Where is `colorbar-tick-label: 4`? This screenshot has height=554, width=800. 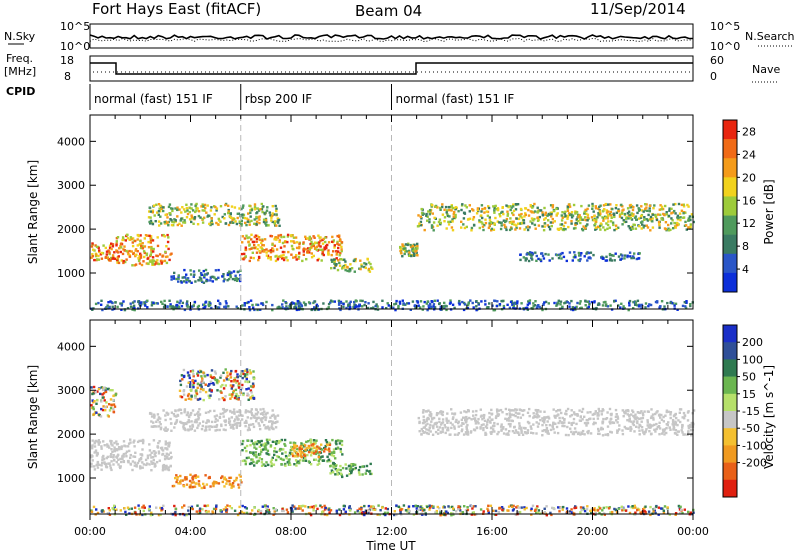 colorbar-tick-label: 4 is located at coordinates (745, 269).